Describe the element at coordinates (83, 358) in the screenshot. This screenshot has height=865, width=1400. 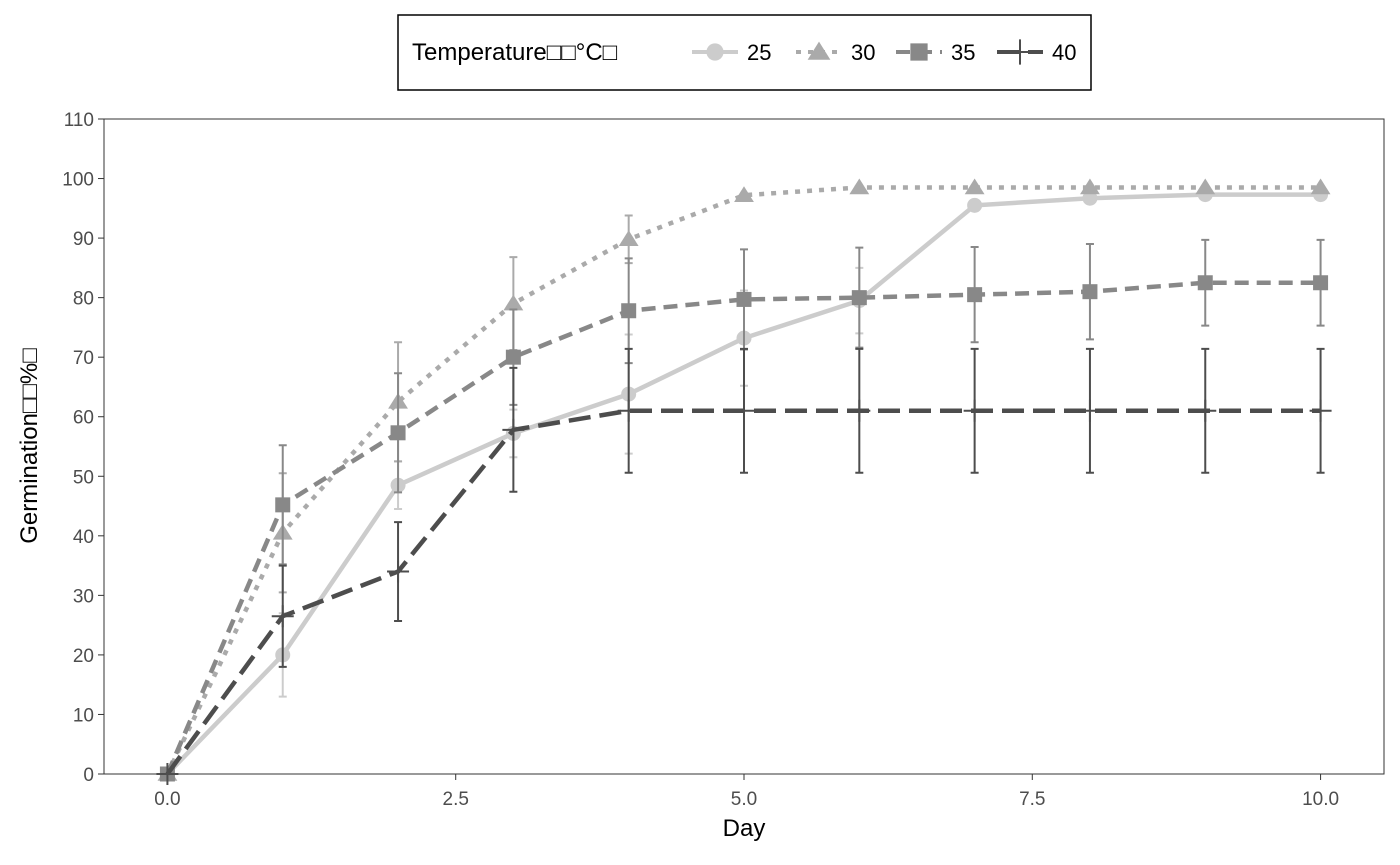
I see `y-tick-label: 70` at that location.